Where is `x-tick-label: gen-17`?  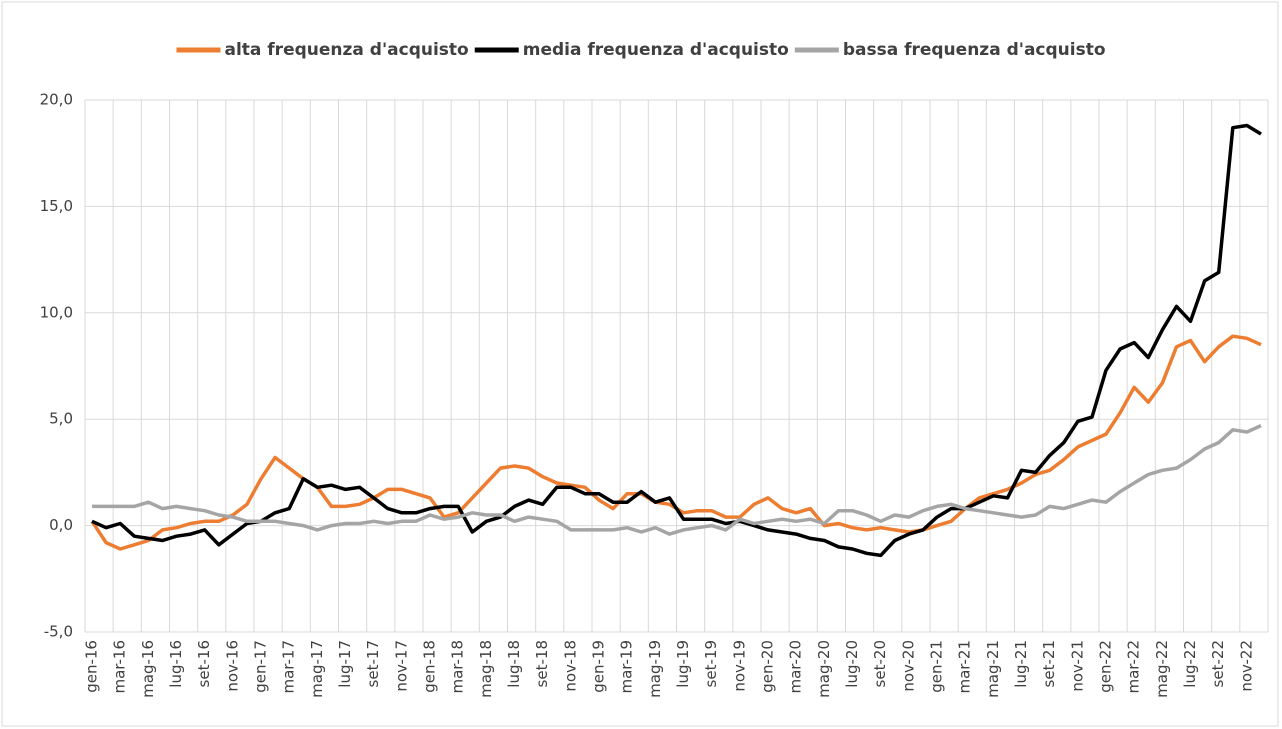 x-tick-label: gen-17 is located at coordinates (261, 666).